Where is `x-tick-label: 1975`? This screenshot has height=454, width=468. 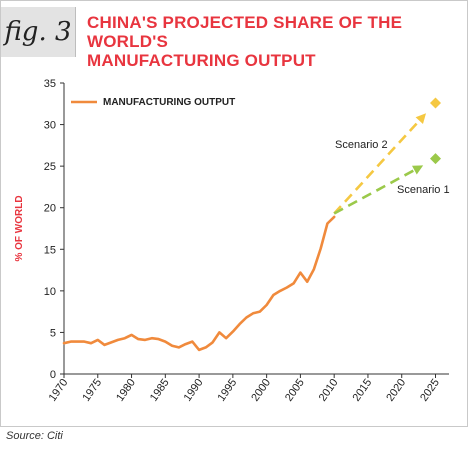
x-tick-label: 1975 is located at coordinates (92, 390).